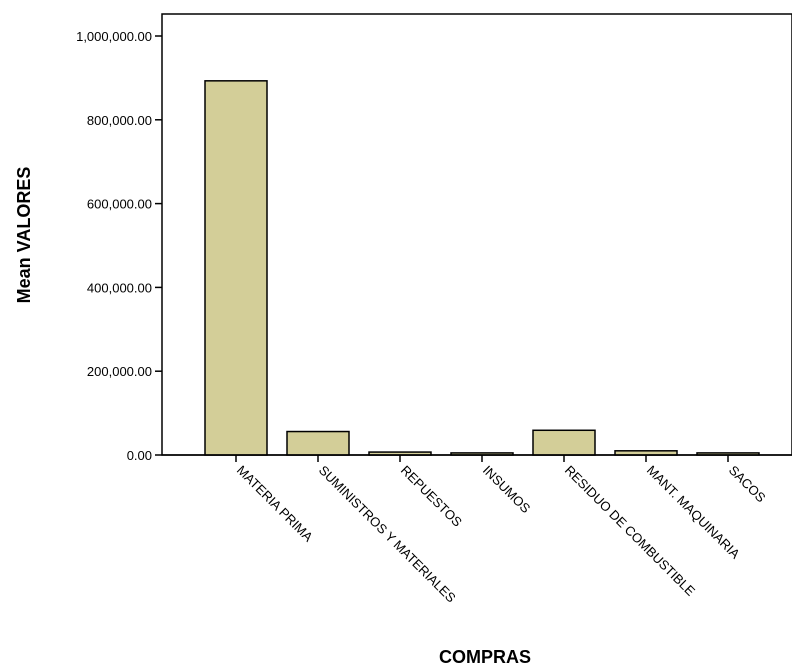  What do you see at coordinates (275, 504) in the screenshot?
I see `x-tick-label: MATERIA PRIMA` at bounding box center [275, 504].